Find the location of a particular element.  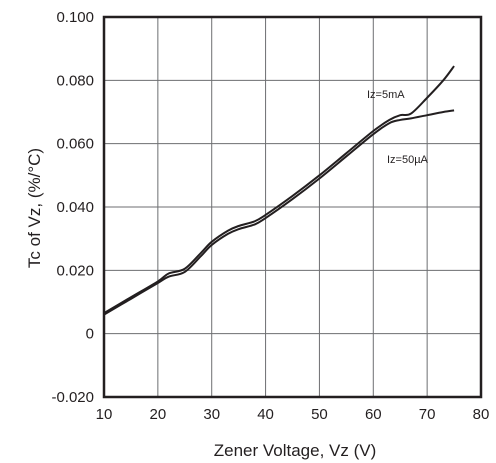

y-tick-label-0.060: 0.060 is located at coordinates (75, 144).